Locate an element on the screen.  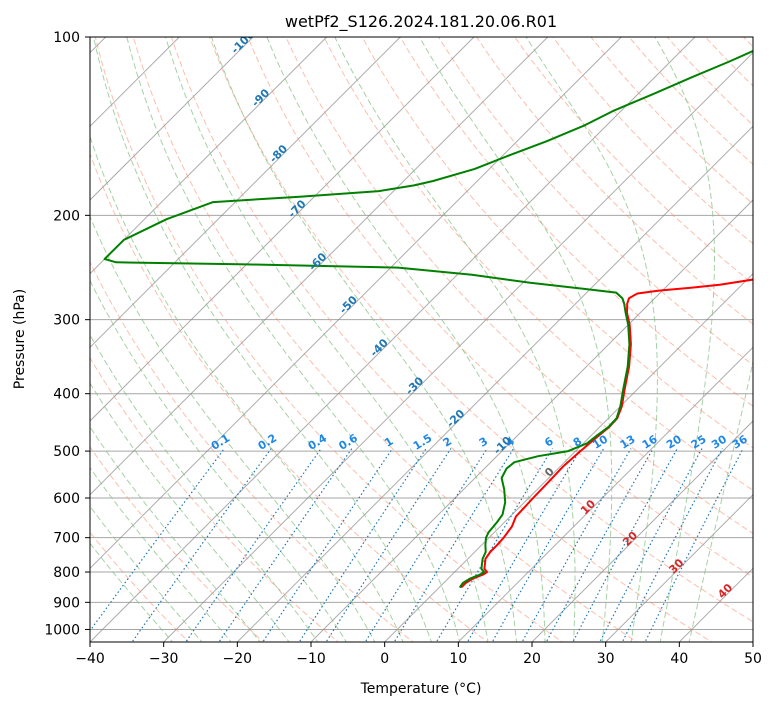
y-tick-label: 100 is located at coordinates (66, 38).